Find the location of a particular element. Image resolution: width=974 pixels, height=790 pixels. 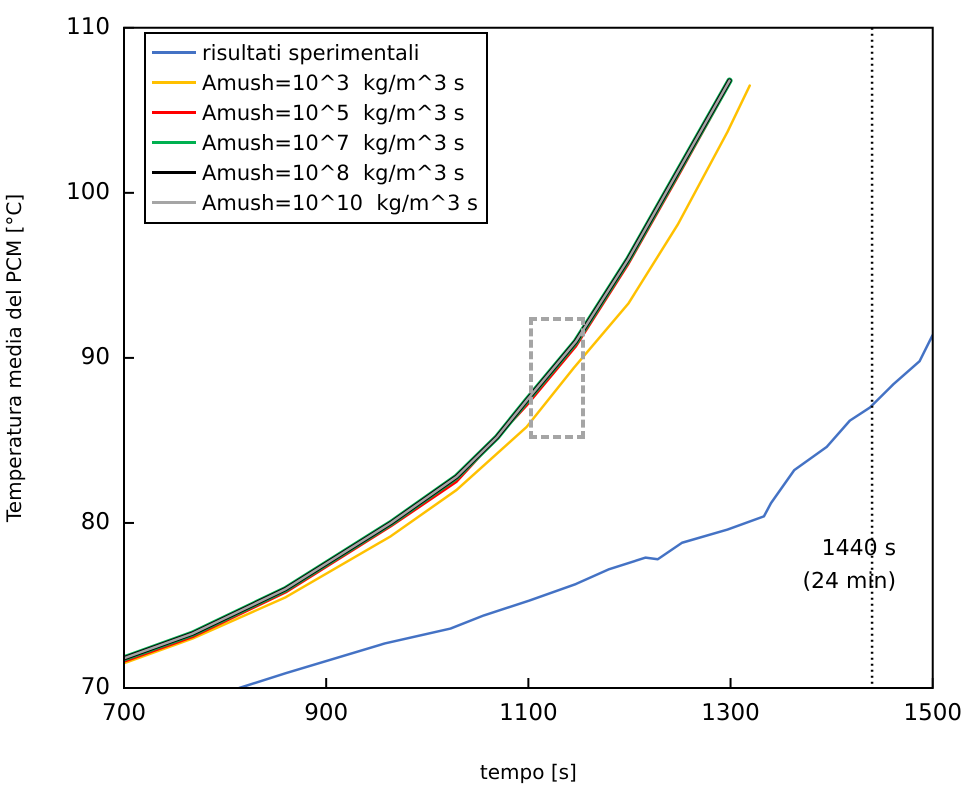

y-axis-title: Temperatura media del PCM [°C] is located at coordinates (14, 359).